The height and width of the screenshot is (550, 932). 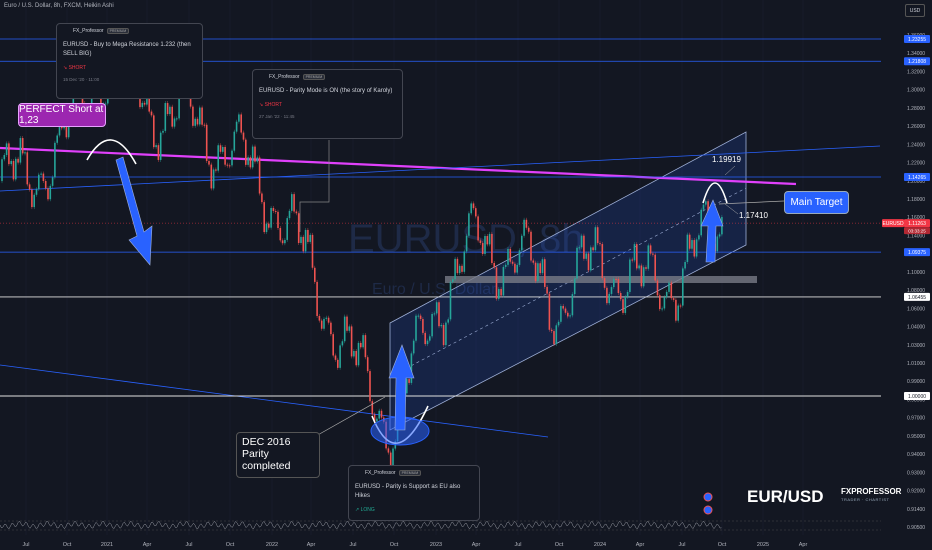 I want to click on price-label: 1.14265, so click(x=917, y=177).